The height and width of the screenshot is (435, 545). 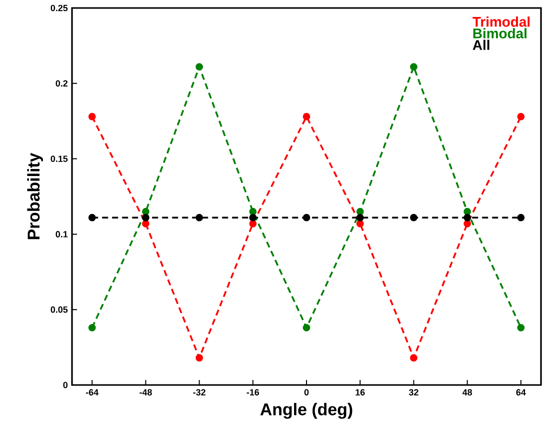 I want to click on y-tick-label: 0.1, so click(x=62, y=234).